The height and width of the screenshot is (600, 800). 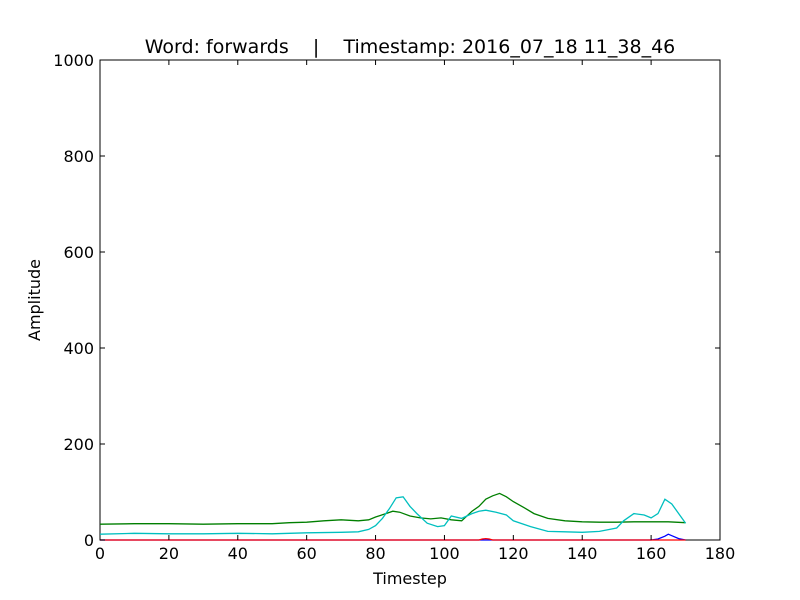 I want to click on x-tick-label: 180, so click(x=720, y=553).